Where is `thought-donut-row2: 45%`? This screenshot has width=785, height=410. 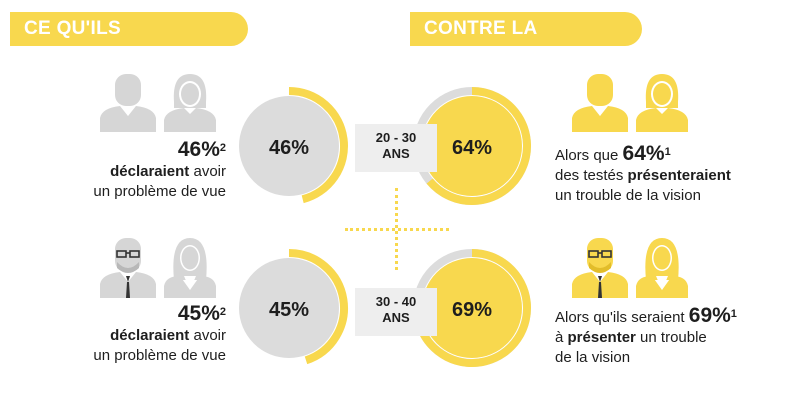
thought-donut-row2: 45% is located at coordinates (289, 308).